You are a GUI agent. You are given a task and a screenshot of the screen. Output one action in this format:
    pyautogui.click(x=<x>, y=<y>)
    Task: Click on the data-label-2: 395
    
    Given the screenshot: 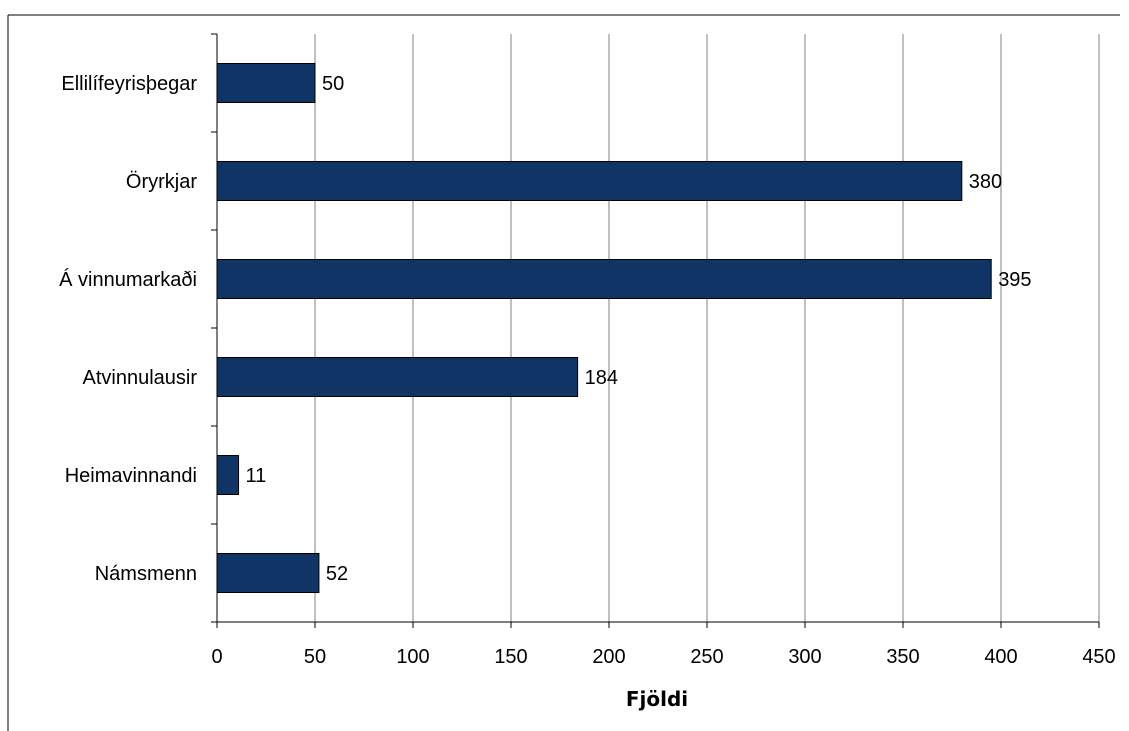 What is the action you would take?
    pyautogui.click(x=1014, y=280)
    